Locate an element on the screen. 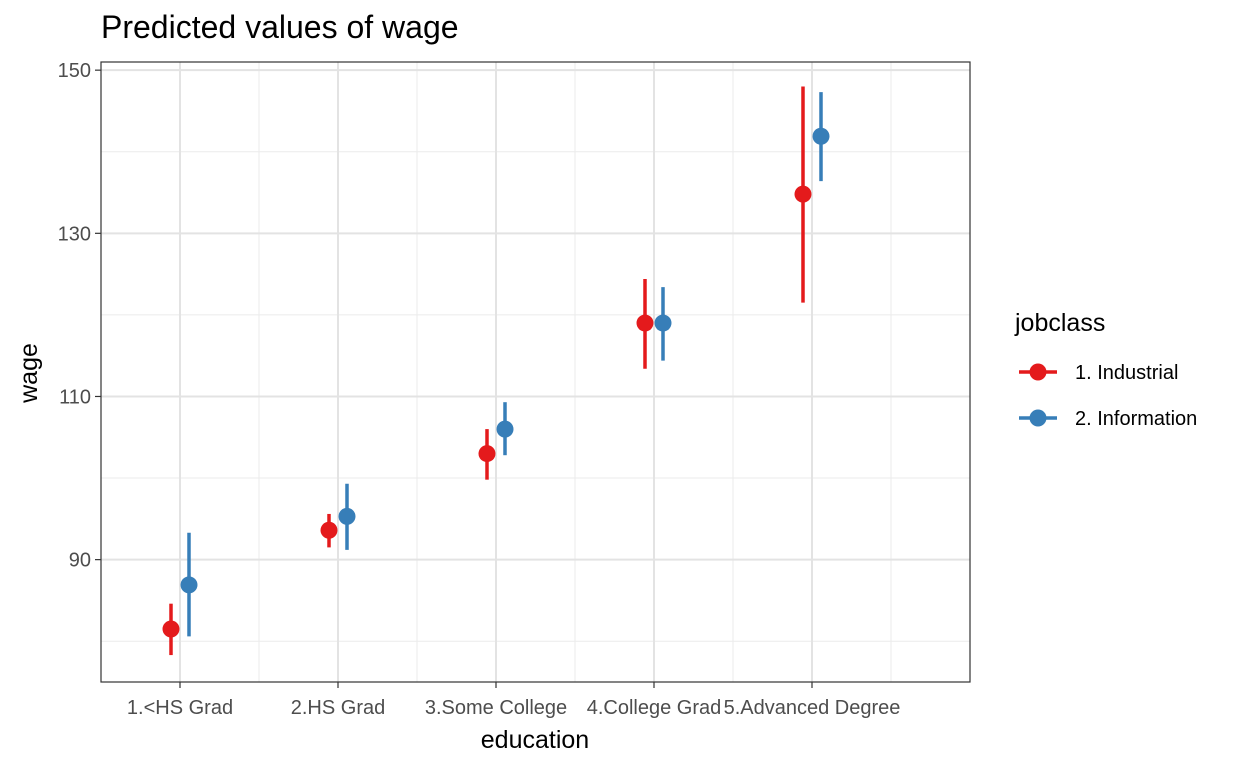  legend-title: jobclass is located at coordinates (1059, 323).